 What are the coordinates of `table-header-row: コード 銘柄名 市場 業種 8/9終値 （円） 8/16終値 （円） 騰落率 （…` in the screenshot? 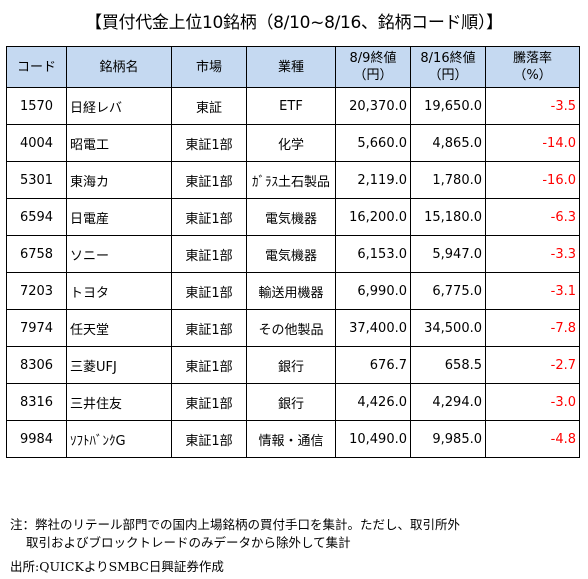 It's located at (293, 67).